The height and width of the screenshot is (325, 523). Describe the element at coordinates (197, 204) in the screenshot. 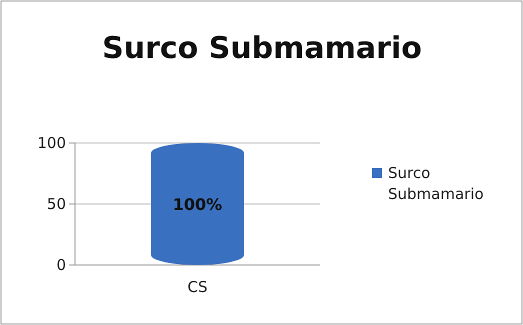

I see `data-label: 100%` at that location.